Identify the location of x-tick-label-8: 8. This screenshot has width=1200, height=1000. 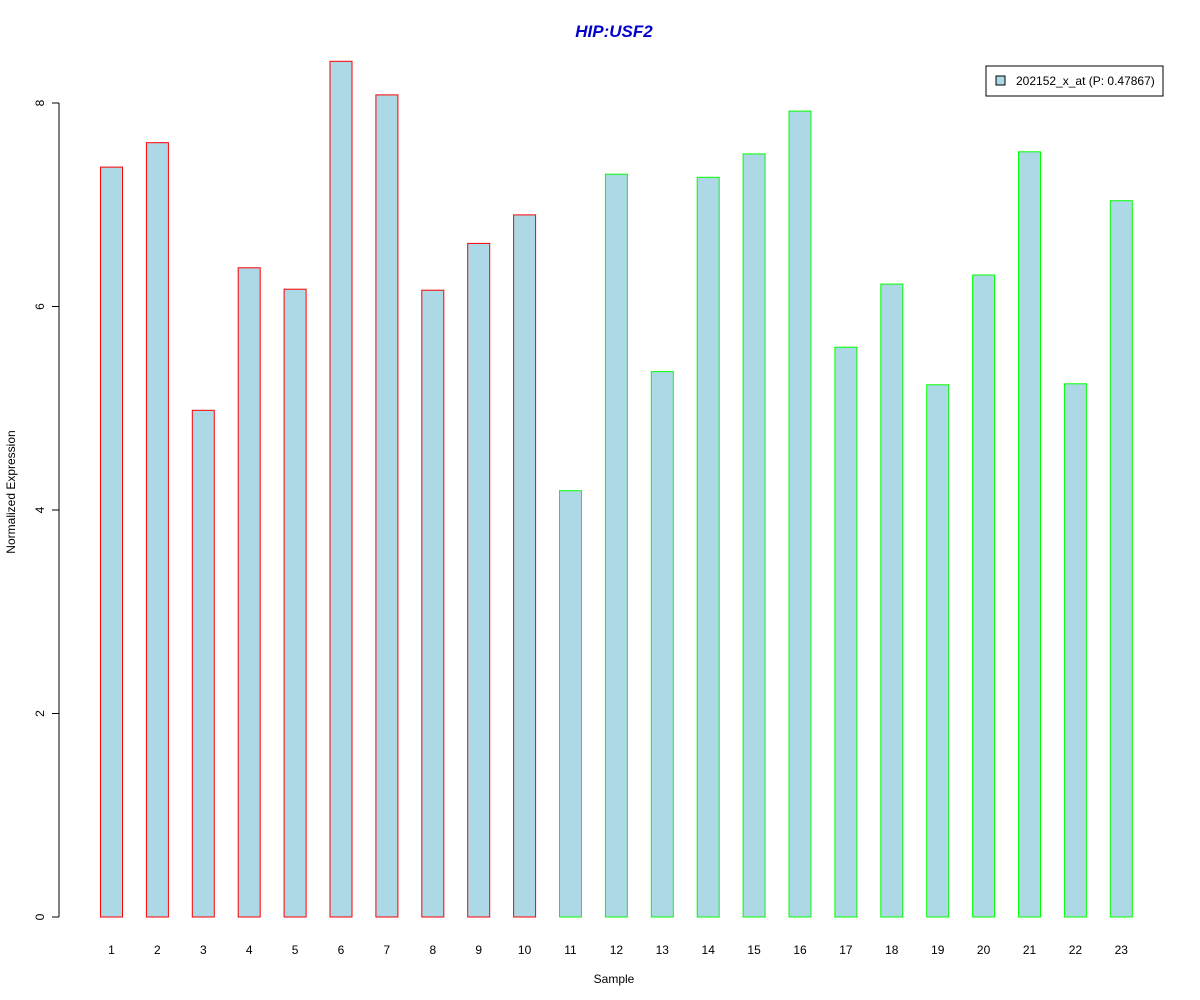
(432, 950).